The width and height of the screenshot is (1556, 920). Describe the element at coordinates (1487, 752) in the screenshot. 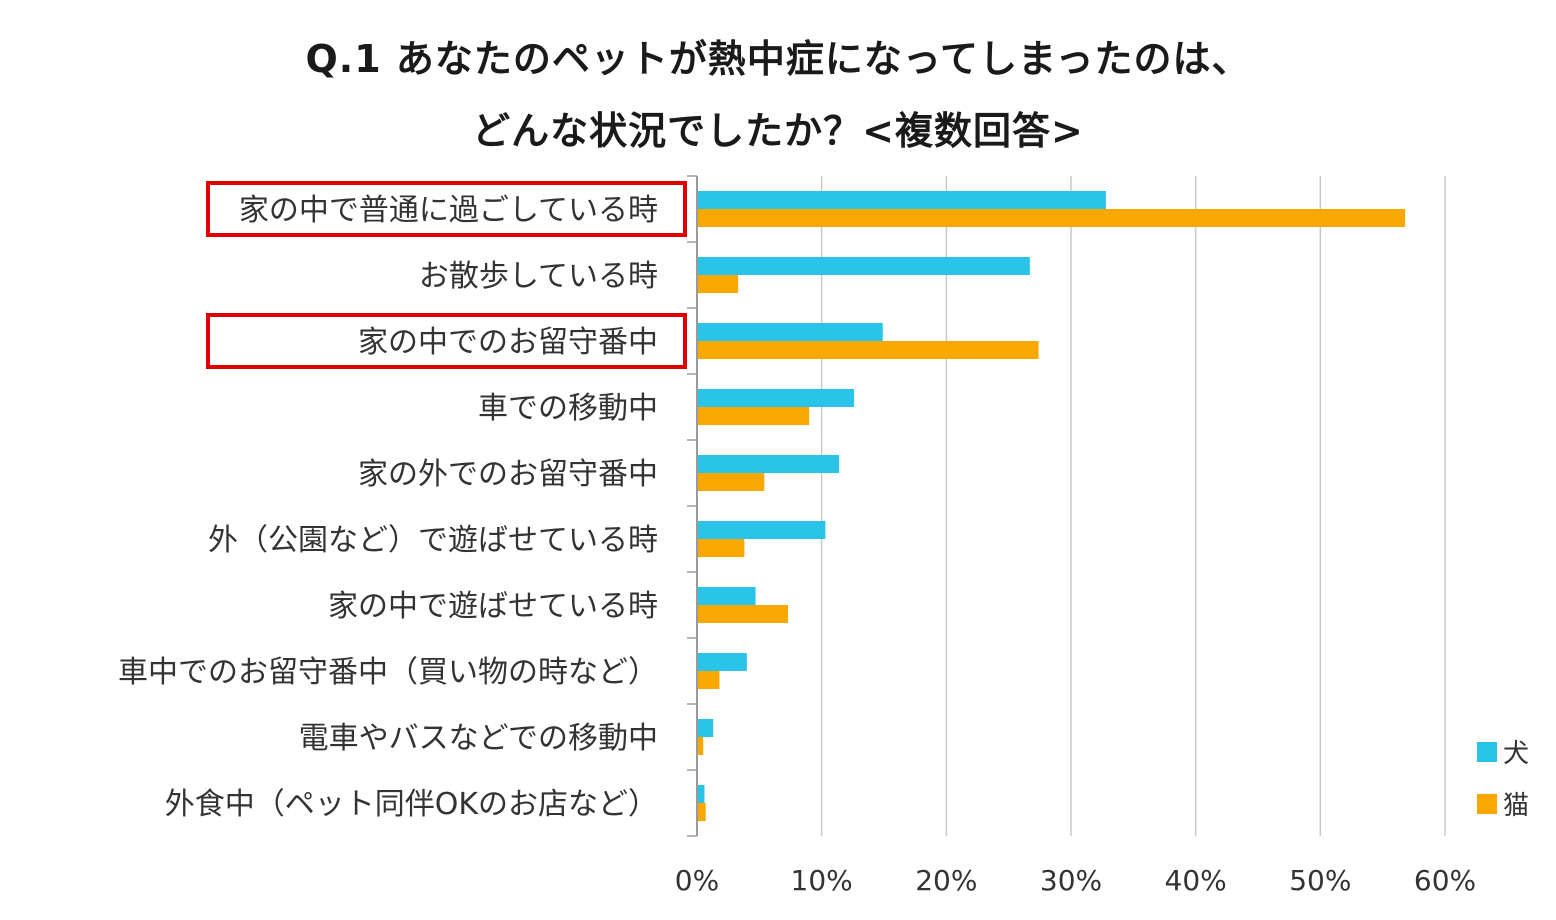

I see `legend-swatch-dog` at that location.